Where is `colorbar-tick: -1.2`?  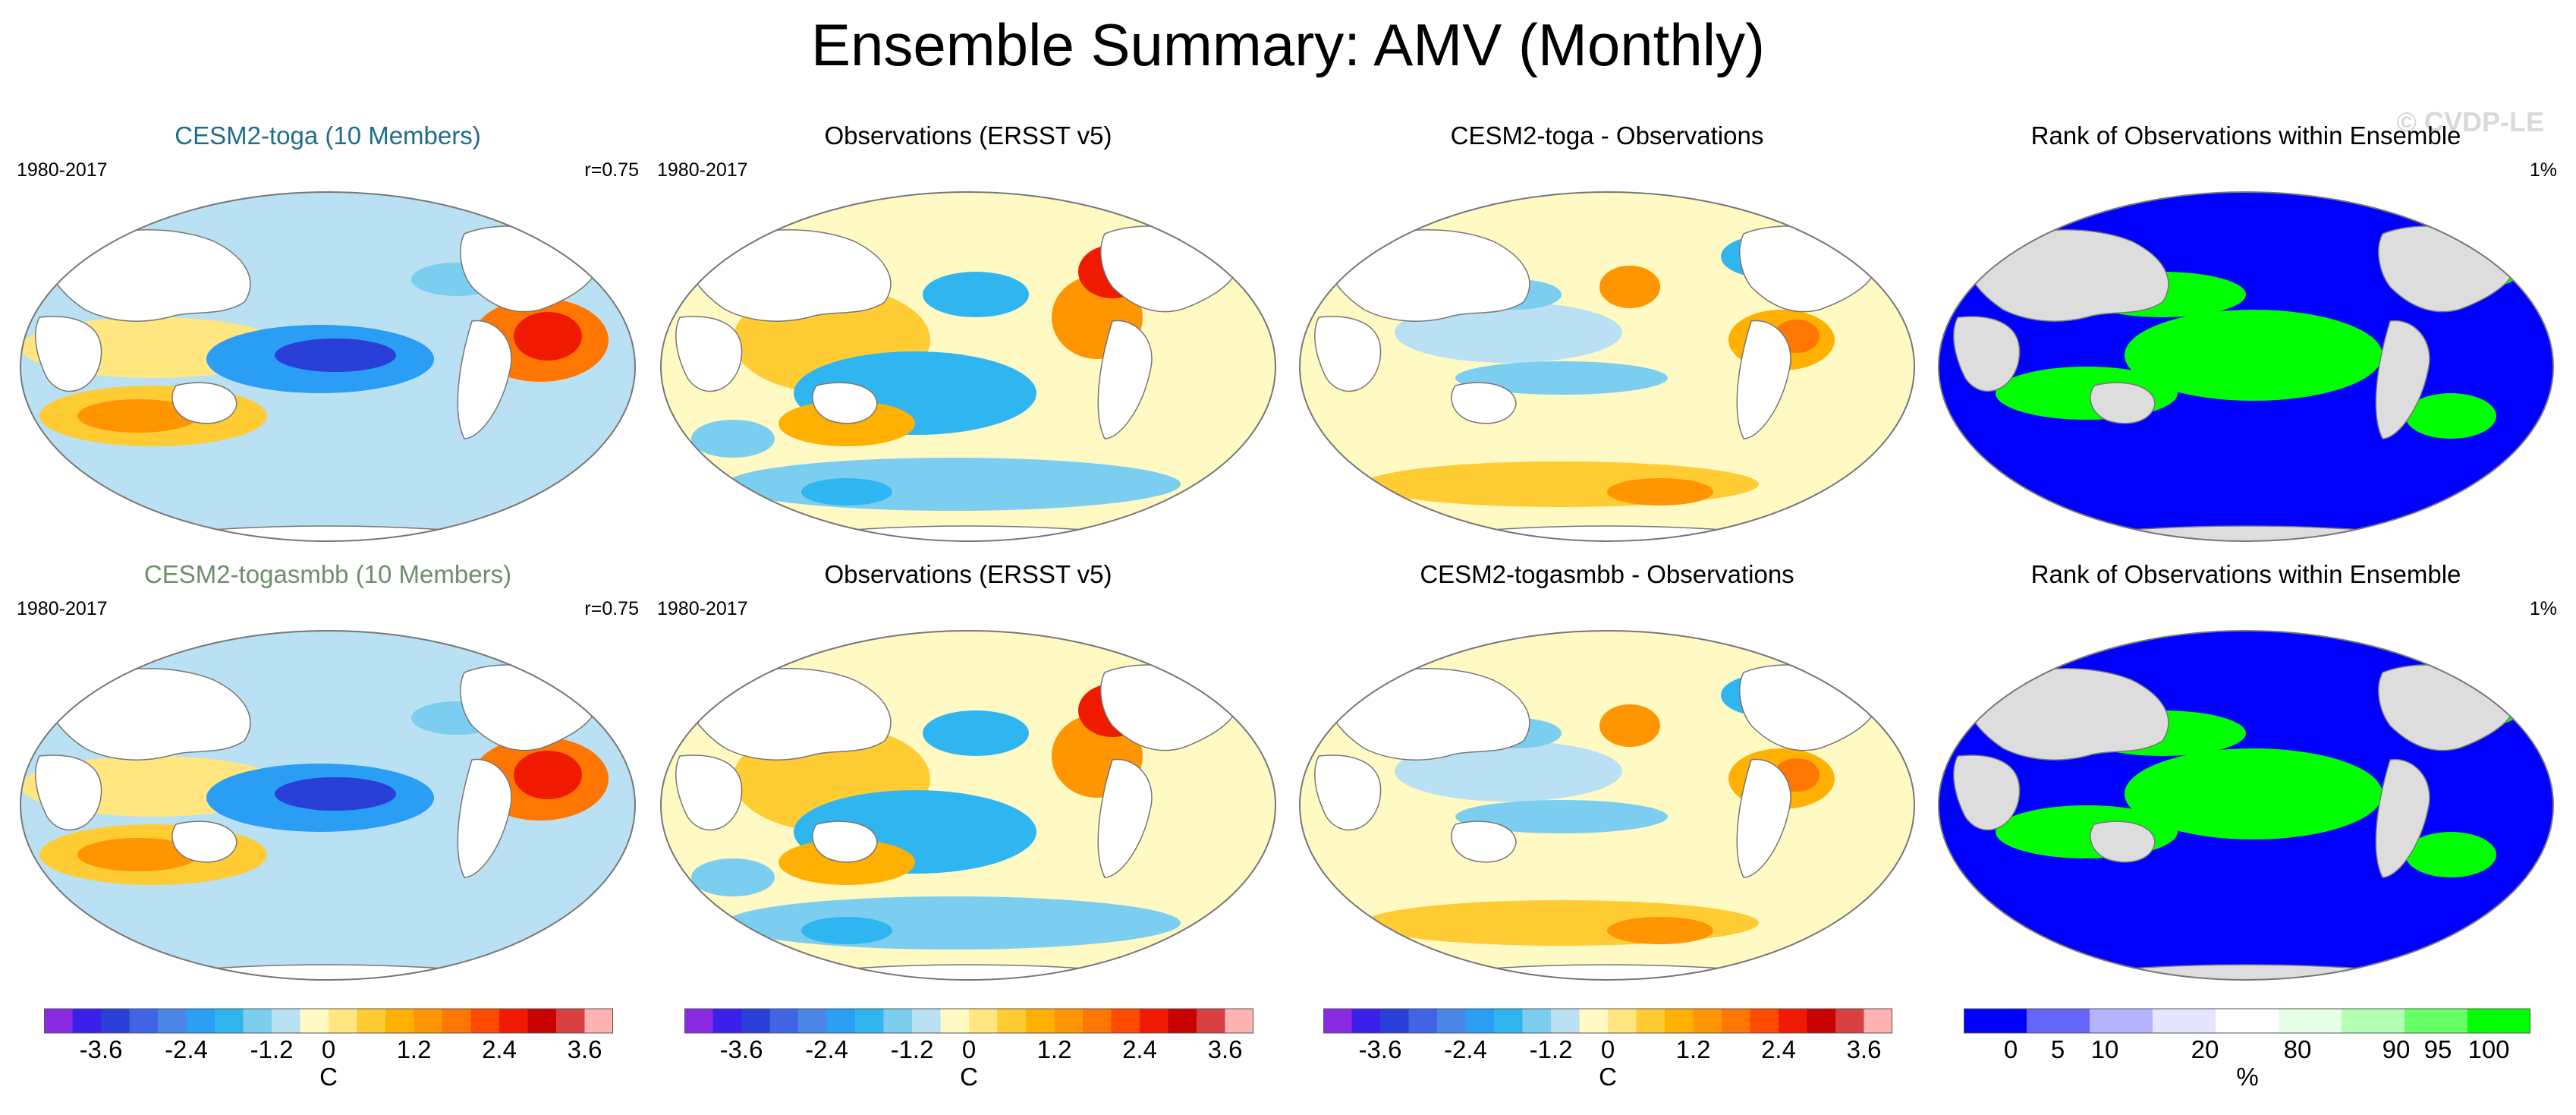 colorbar-tick: -1.2 is located at coordinates (1551, 1049).